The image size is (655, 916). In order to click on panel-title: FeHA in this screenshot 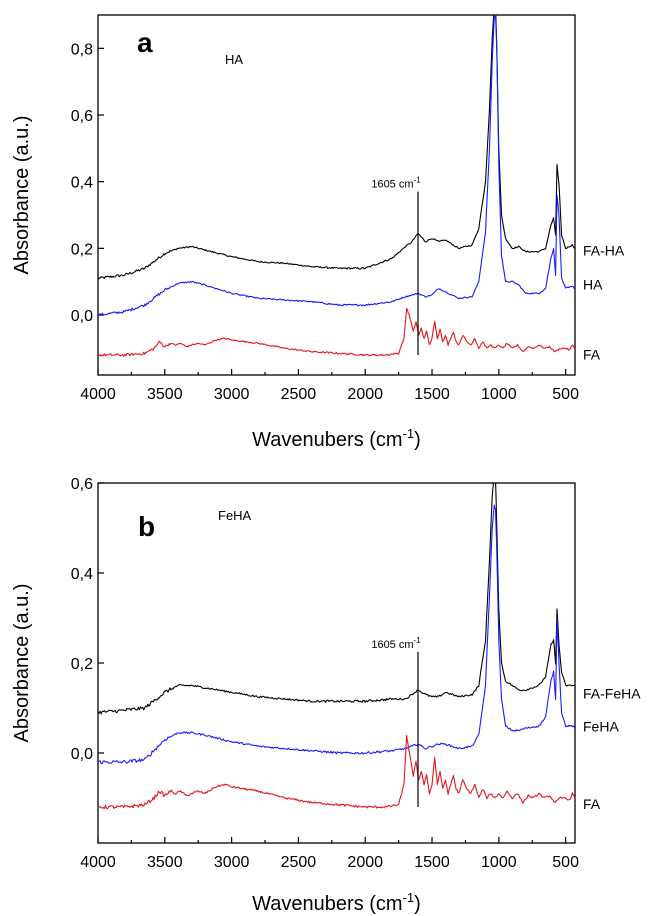, I will do `click(235, 515)`.